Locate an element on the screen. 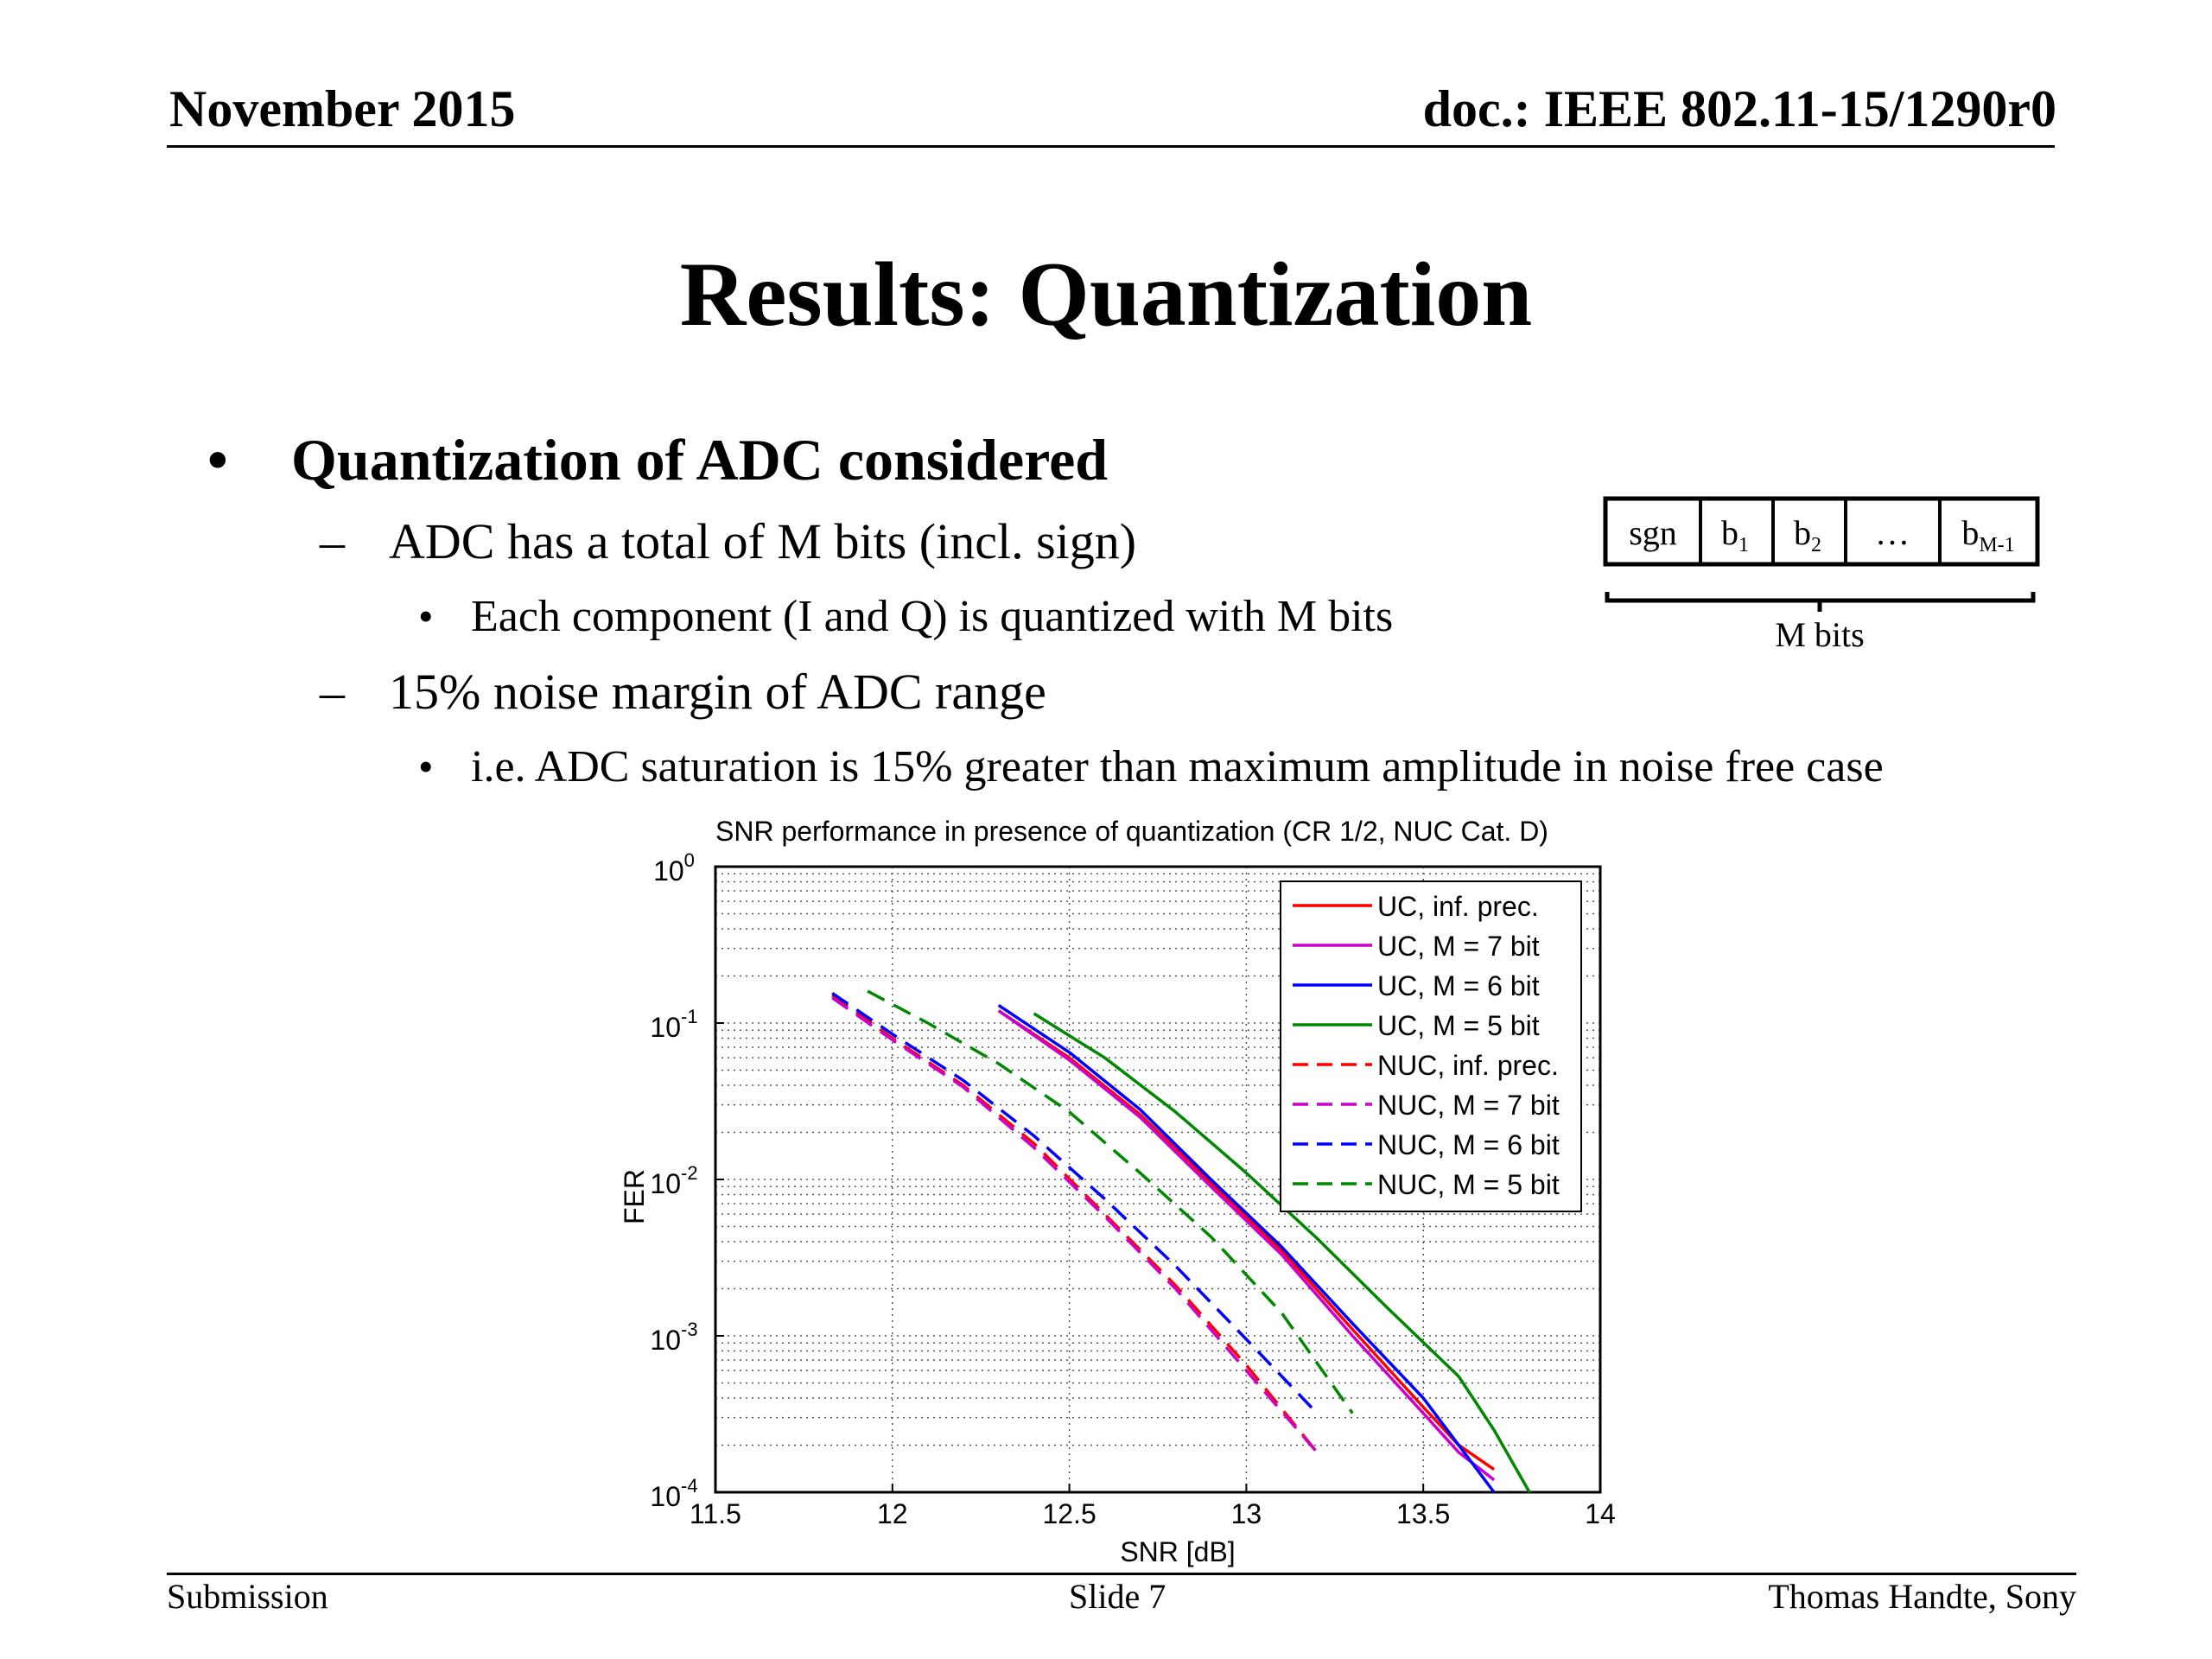  footer-author: Thomas Handte, Sony is located at coordinates (1922, 1596).